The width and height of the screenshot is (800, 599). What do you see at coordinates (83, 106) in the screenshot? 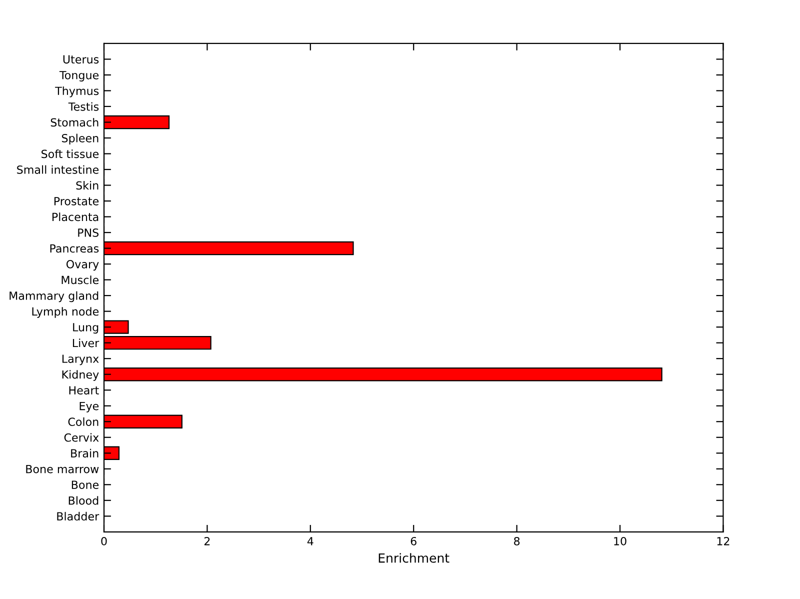
I see `y-tick-label: Testis` at bounding box center [83, 106].